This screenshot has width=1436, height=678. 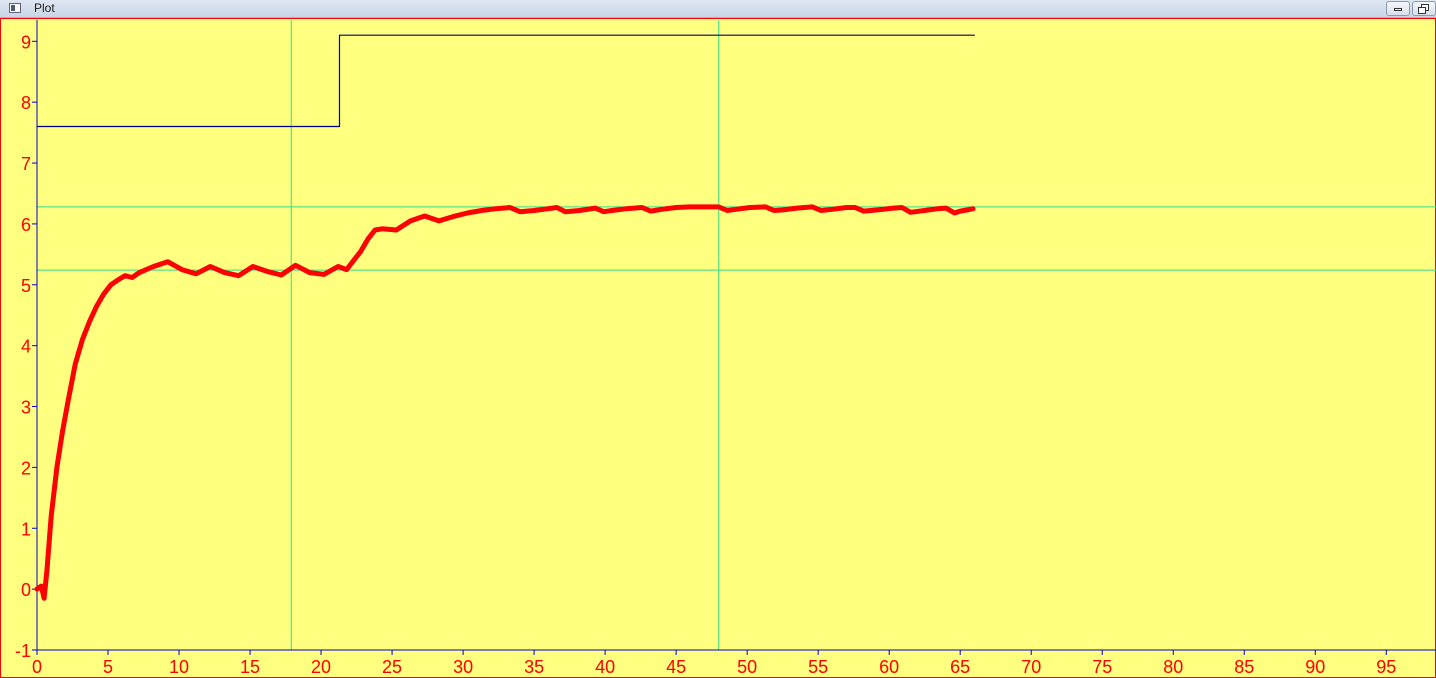 I want to click on y-tick-label-5: 5, so click(x=26, y=286).